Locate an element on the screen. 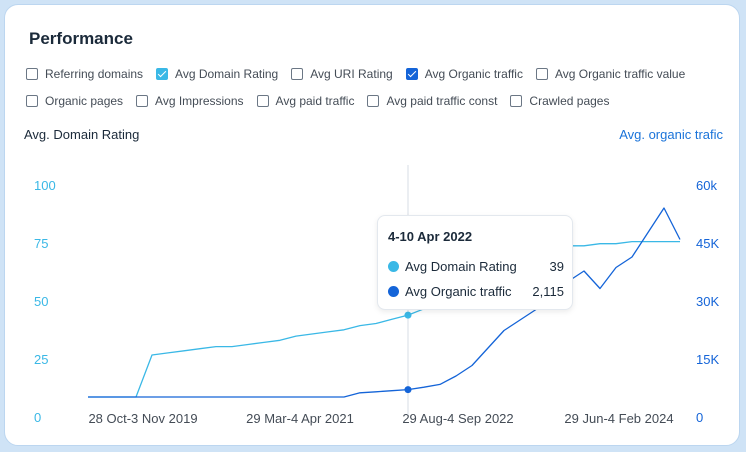 This screenshot has height=452, width=746. hover-point-avg-domain-rating is located at coordinates (408, 315).